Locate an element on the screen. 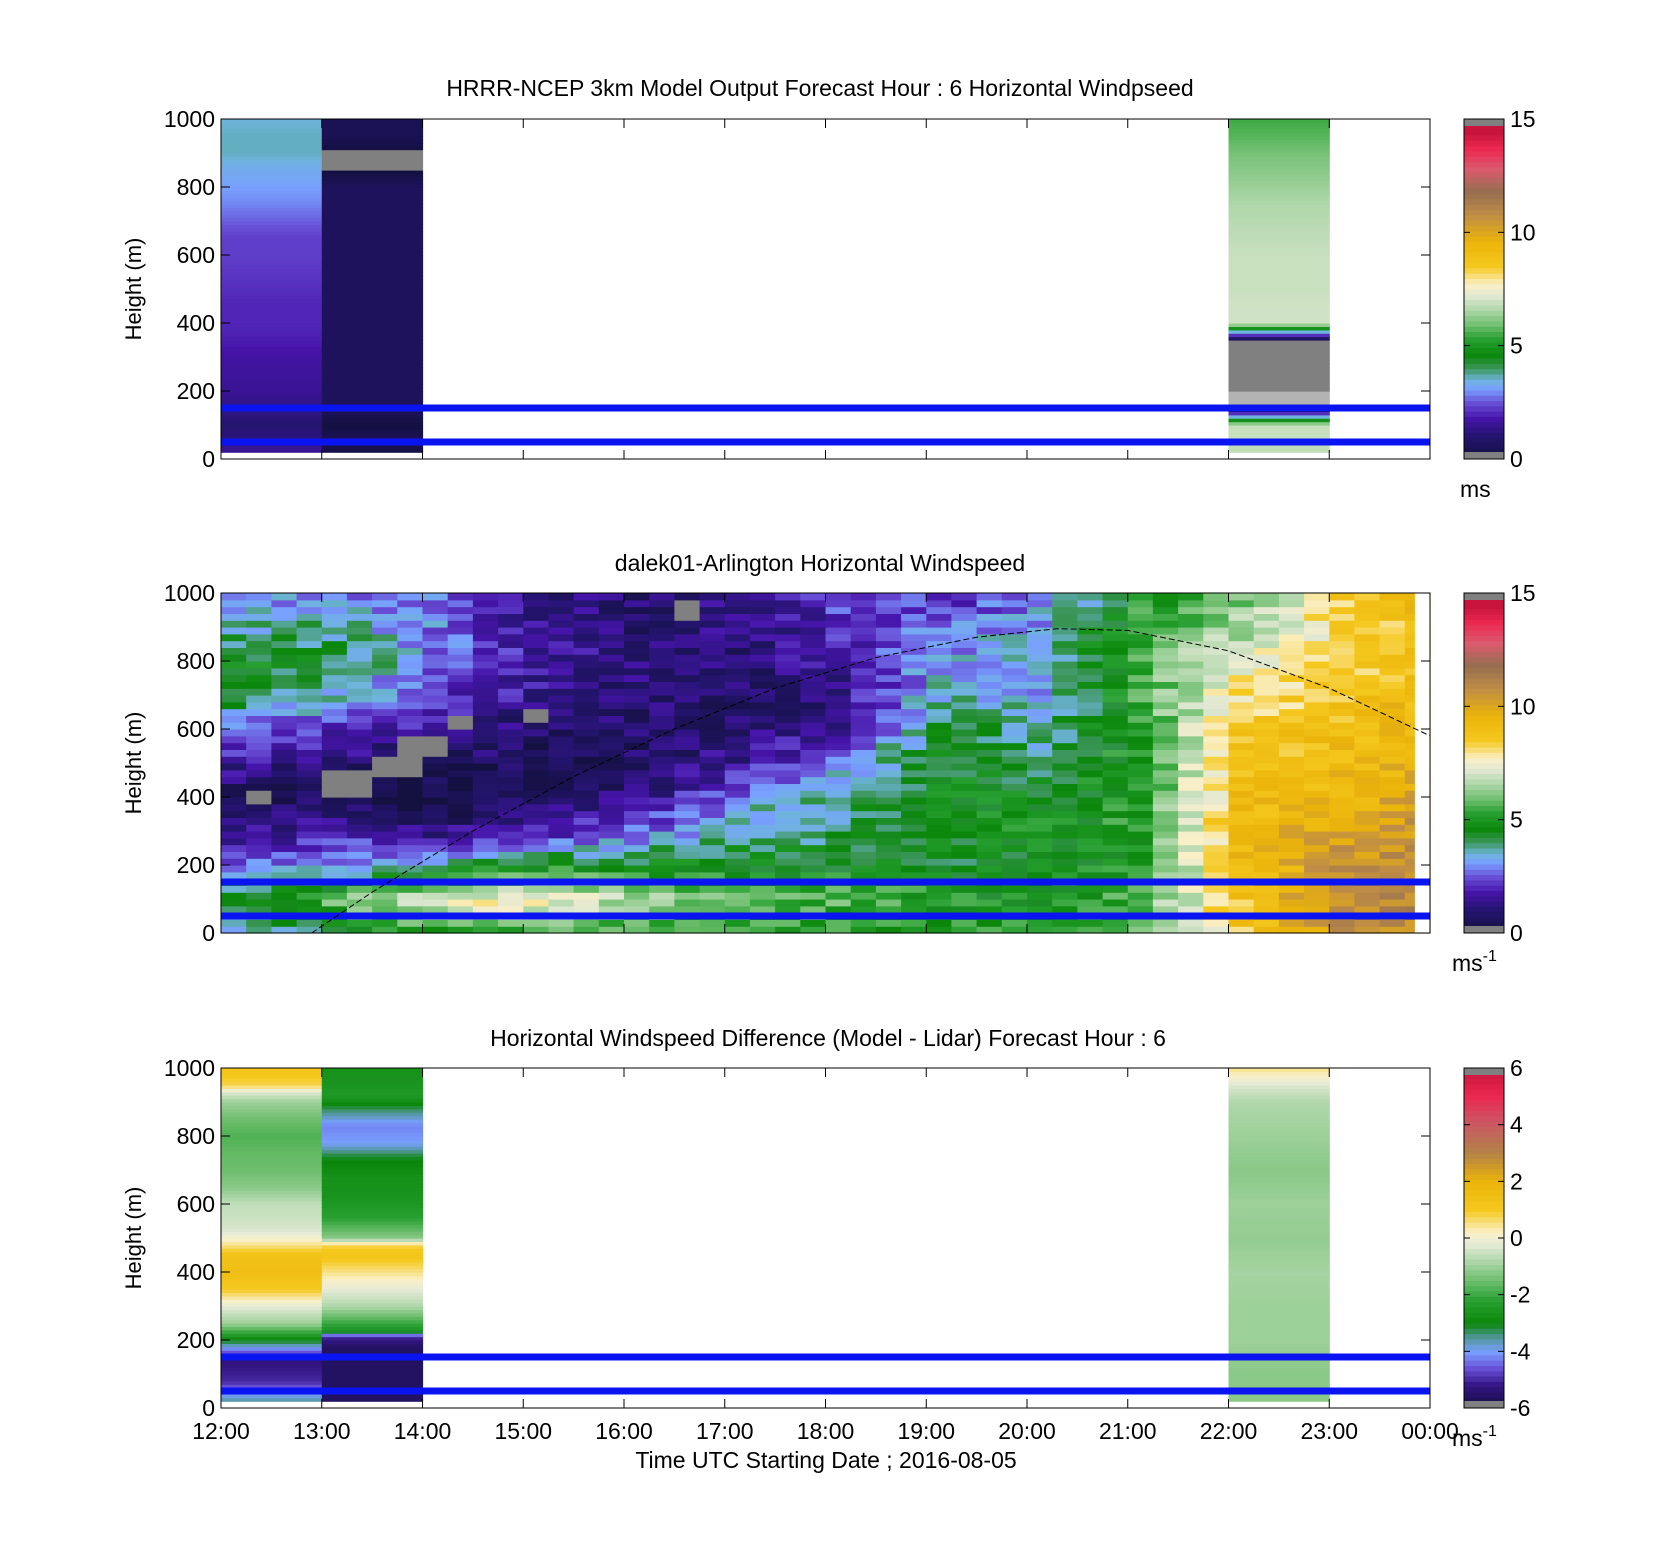 This screenshot has height=1561, width=1680. colorbar-tick-label: 5 is located at coordinates (1516, 820).